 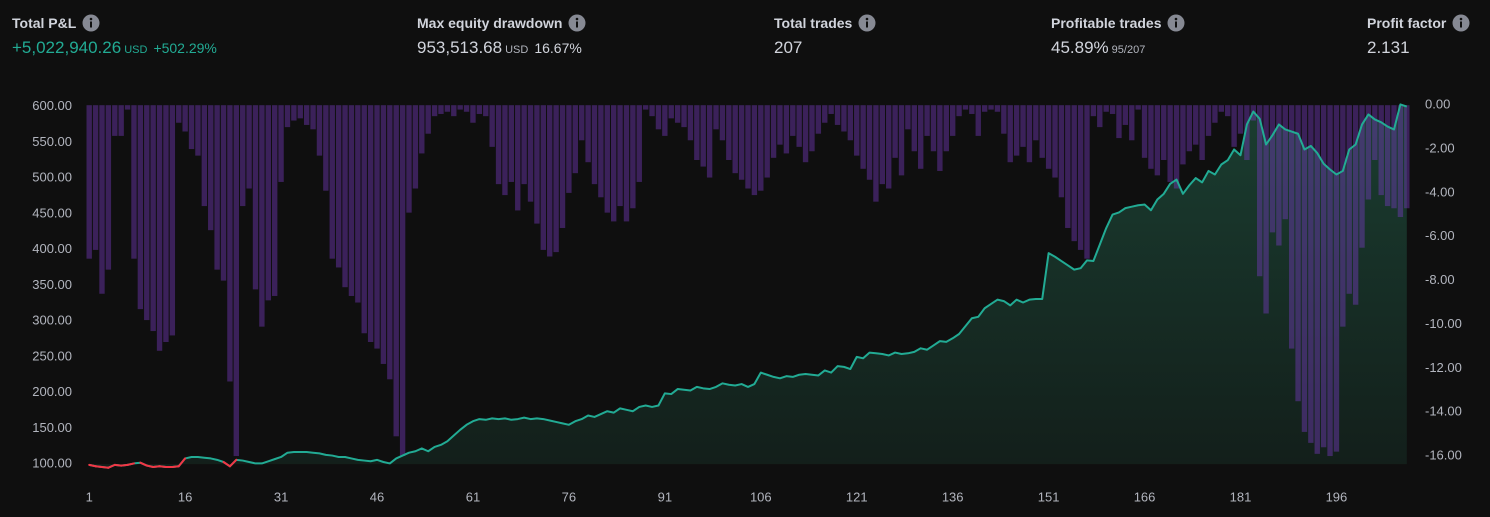 I want to click on stat-max-drawdown: Max equity drawdown 953,513.68 USD 16.67%, so click(x=501, y=35).